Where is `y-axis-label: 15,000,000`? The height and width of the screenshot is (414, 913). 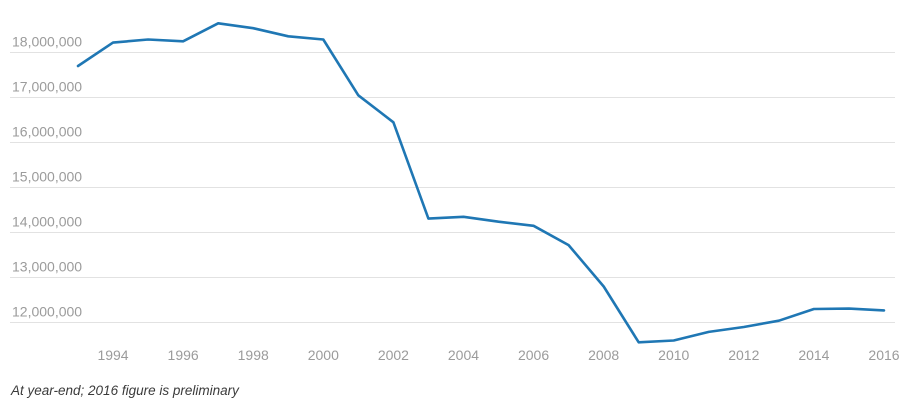 y-axis-label: 15,000,000 is located at coordinates (47, 177).